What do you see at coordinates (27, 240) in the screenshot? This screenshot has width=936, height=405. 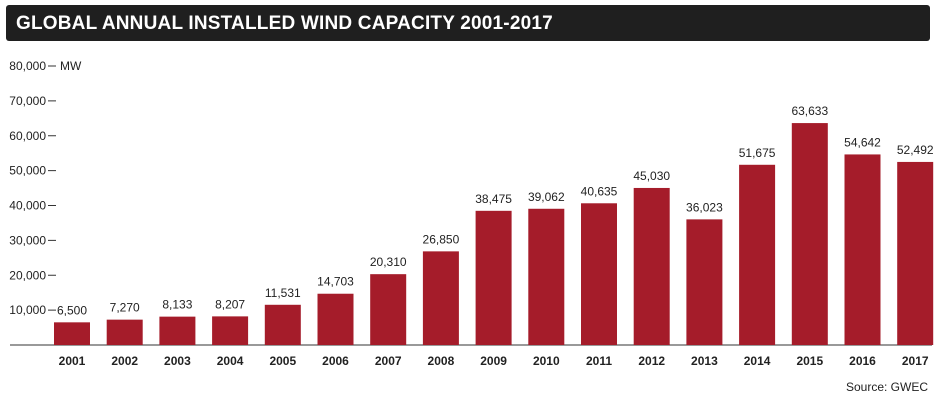 I see `y-tick-label: 30,000` at bounding box center [27, 240].